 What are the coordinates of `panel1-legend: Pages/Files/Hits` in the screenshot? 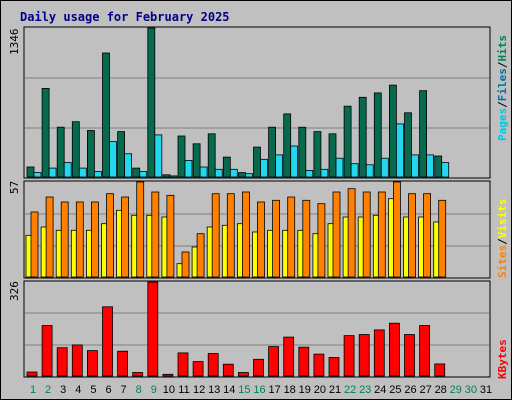 It's located at (502, 88).